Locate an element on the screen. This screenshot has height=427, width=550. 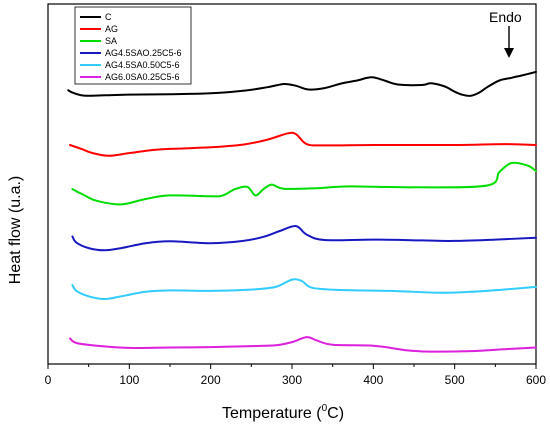
x-tick-label: 400 is located at coordinates (373, 380).